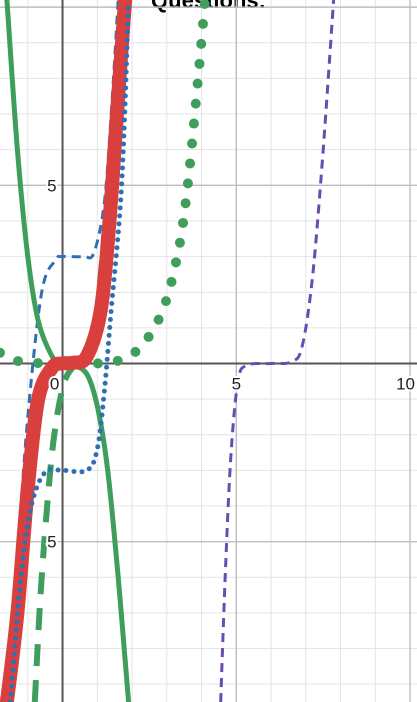 The height and width of the screenshot is (702, 417). I want to click on x-tick-label: 0, so click(54, 383).